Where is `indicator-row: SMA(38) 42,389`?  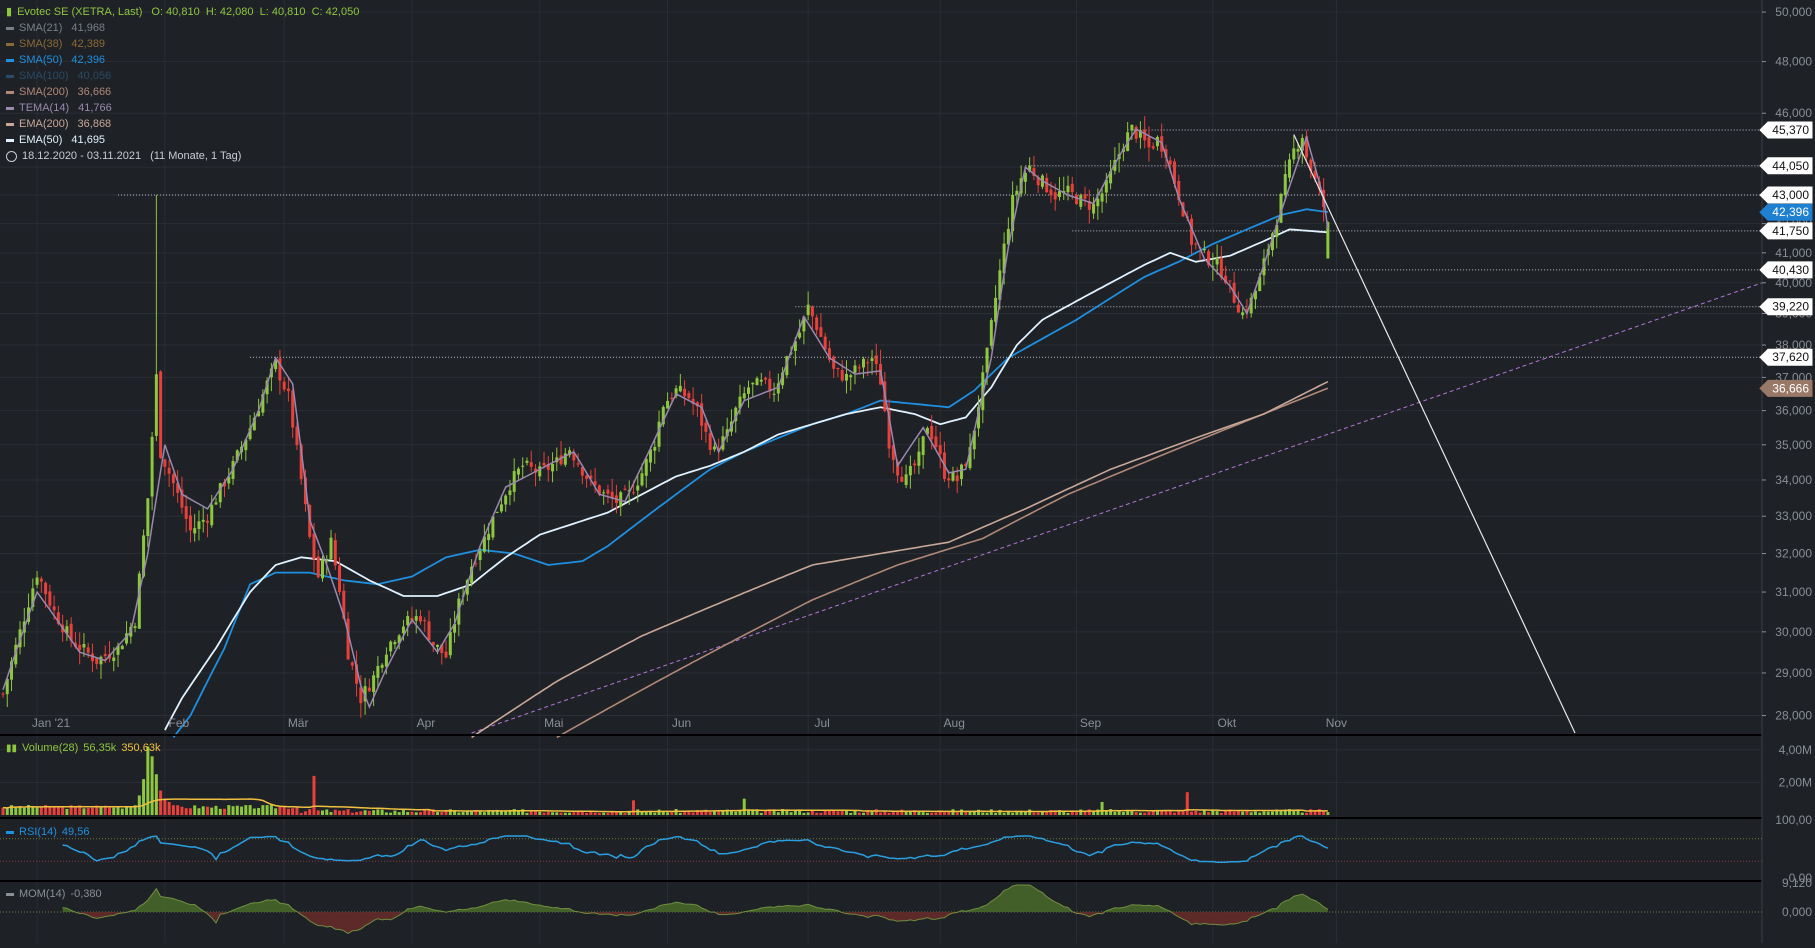
indicator-row: SMA(38) 42,389 is located at coordinates (182, 44).